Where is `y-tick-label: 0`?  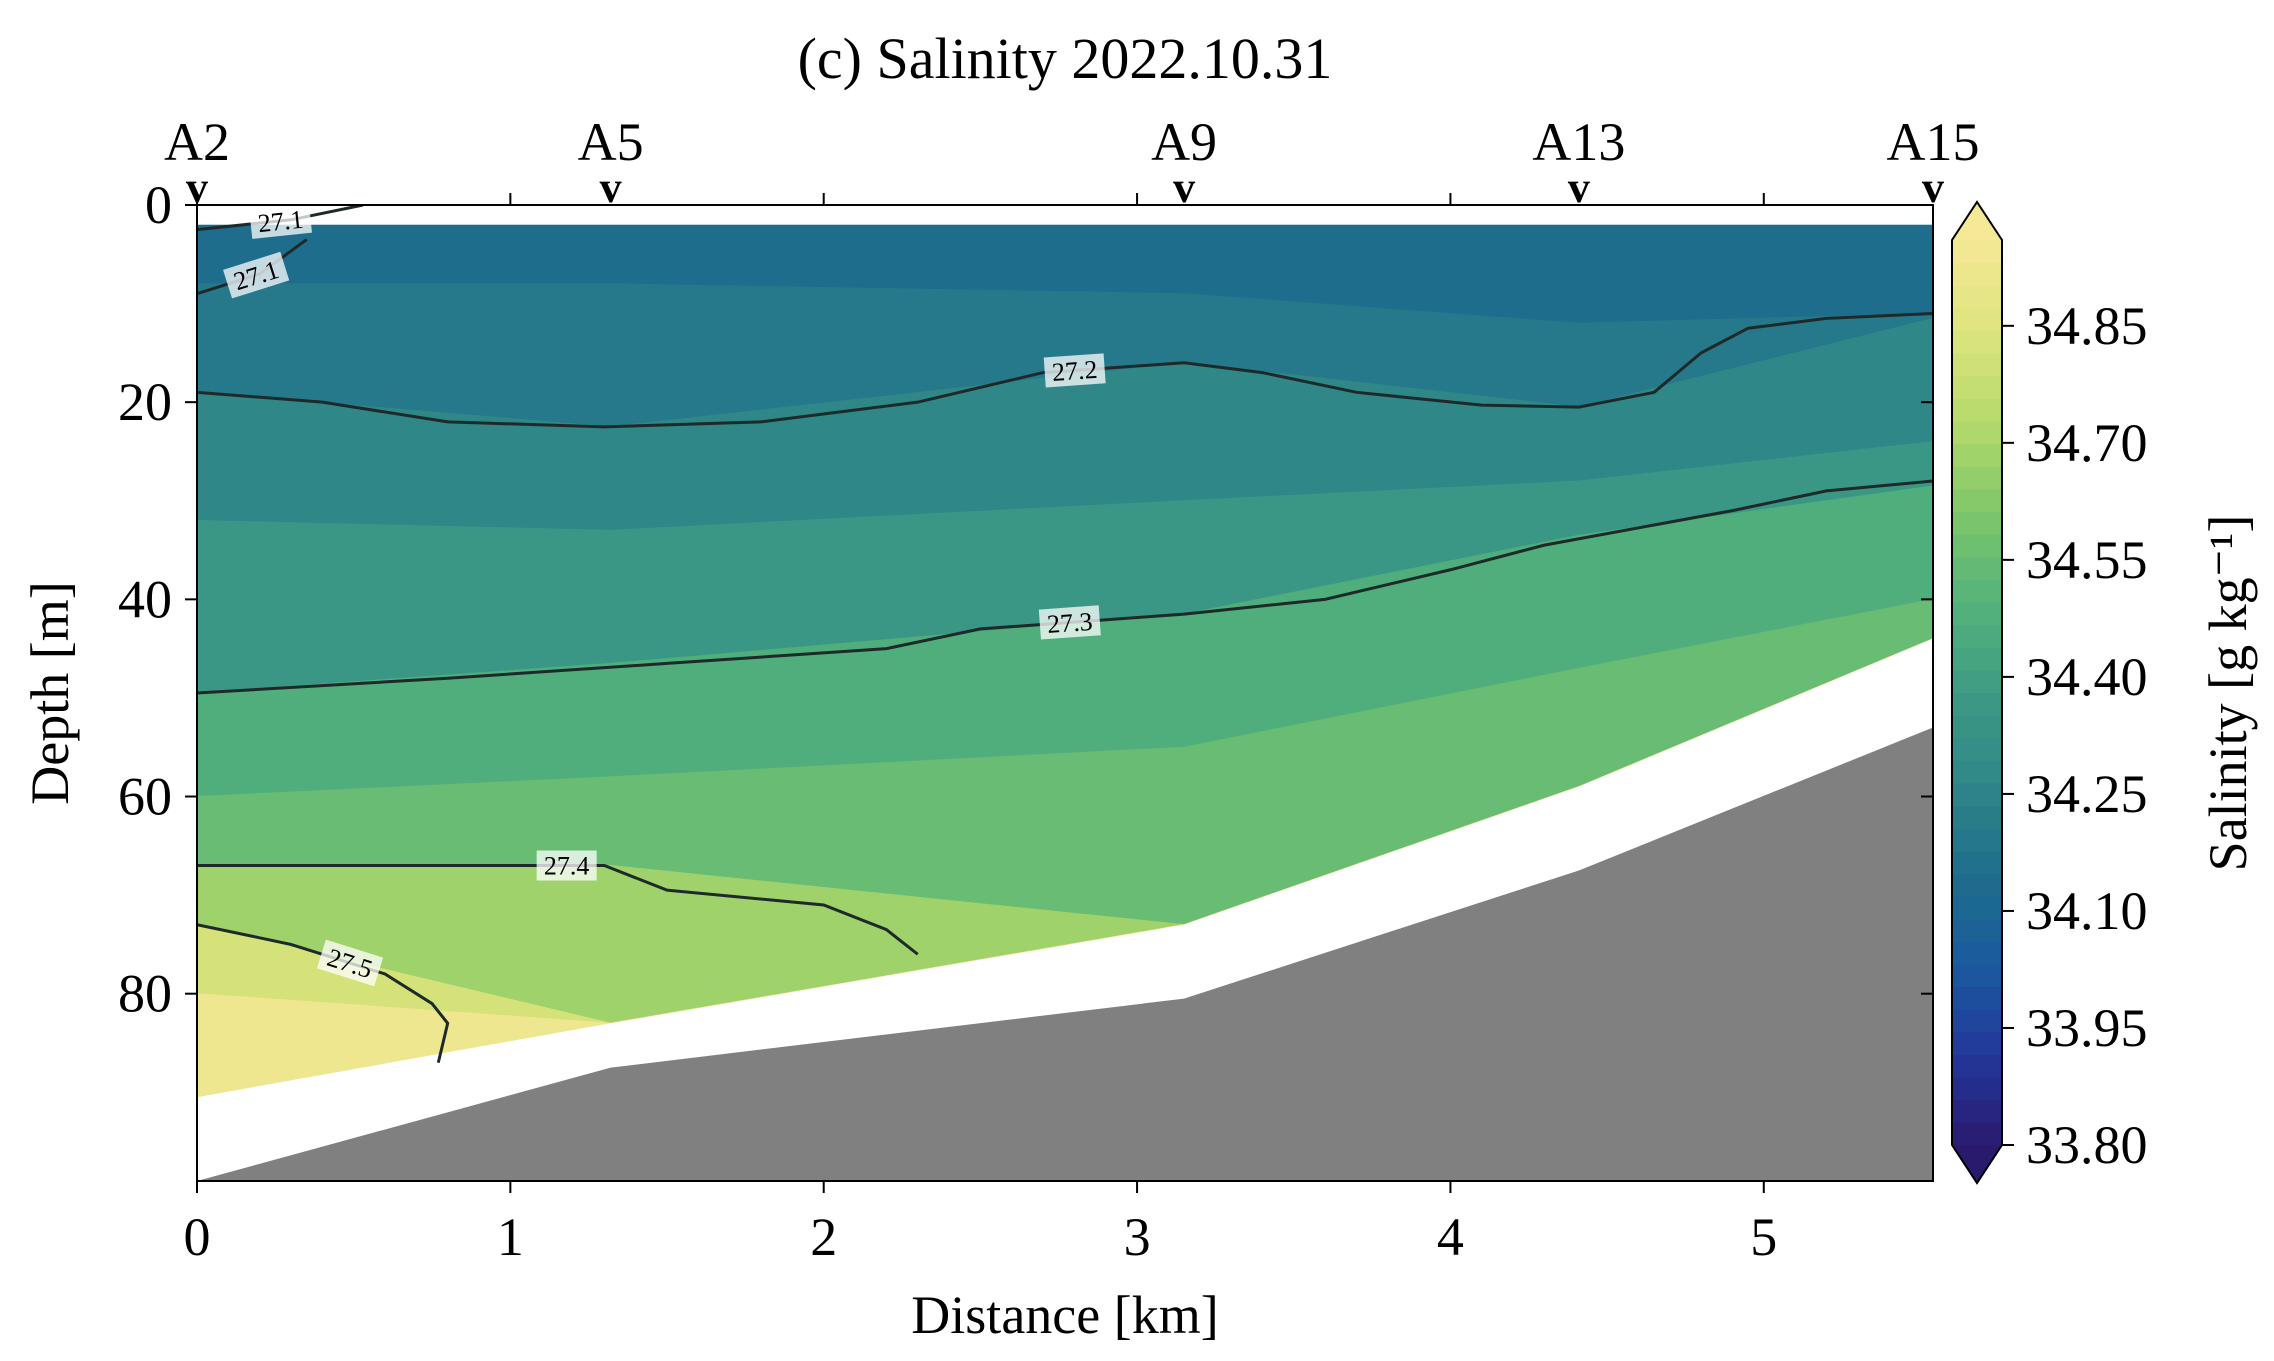
y-tick-label: 0 is located at coordinates (158, 205).